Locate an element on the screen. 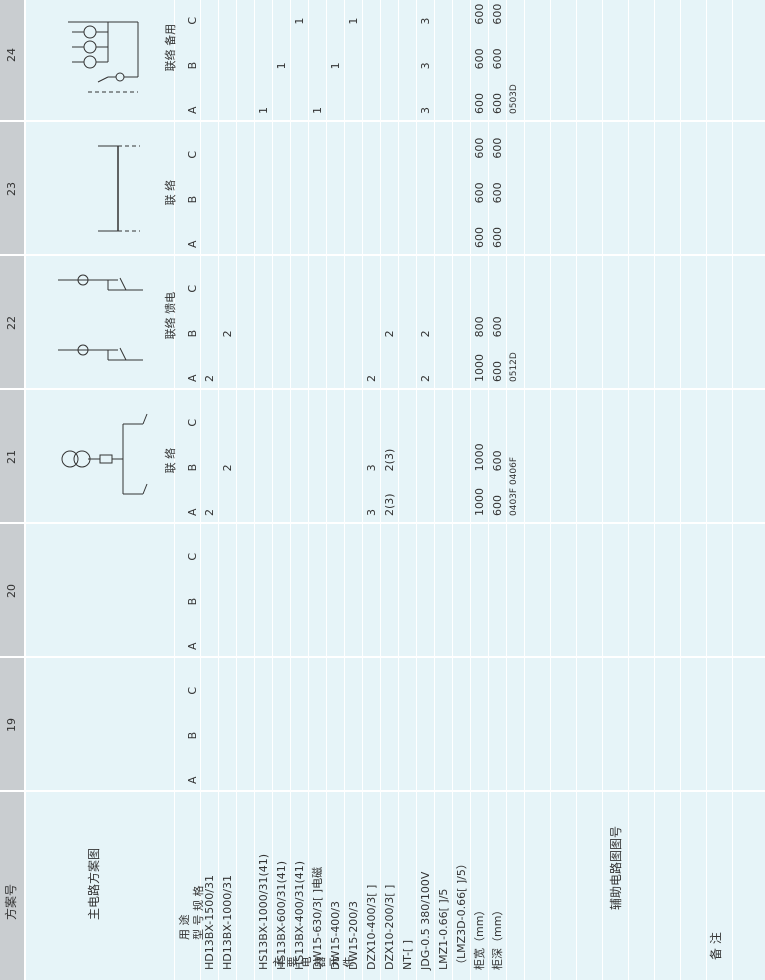  component-spec: NT-[ ] is located at coordinates (407, 955).